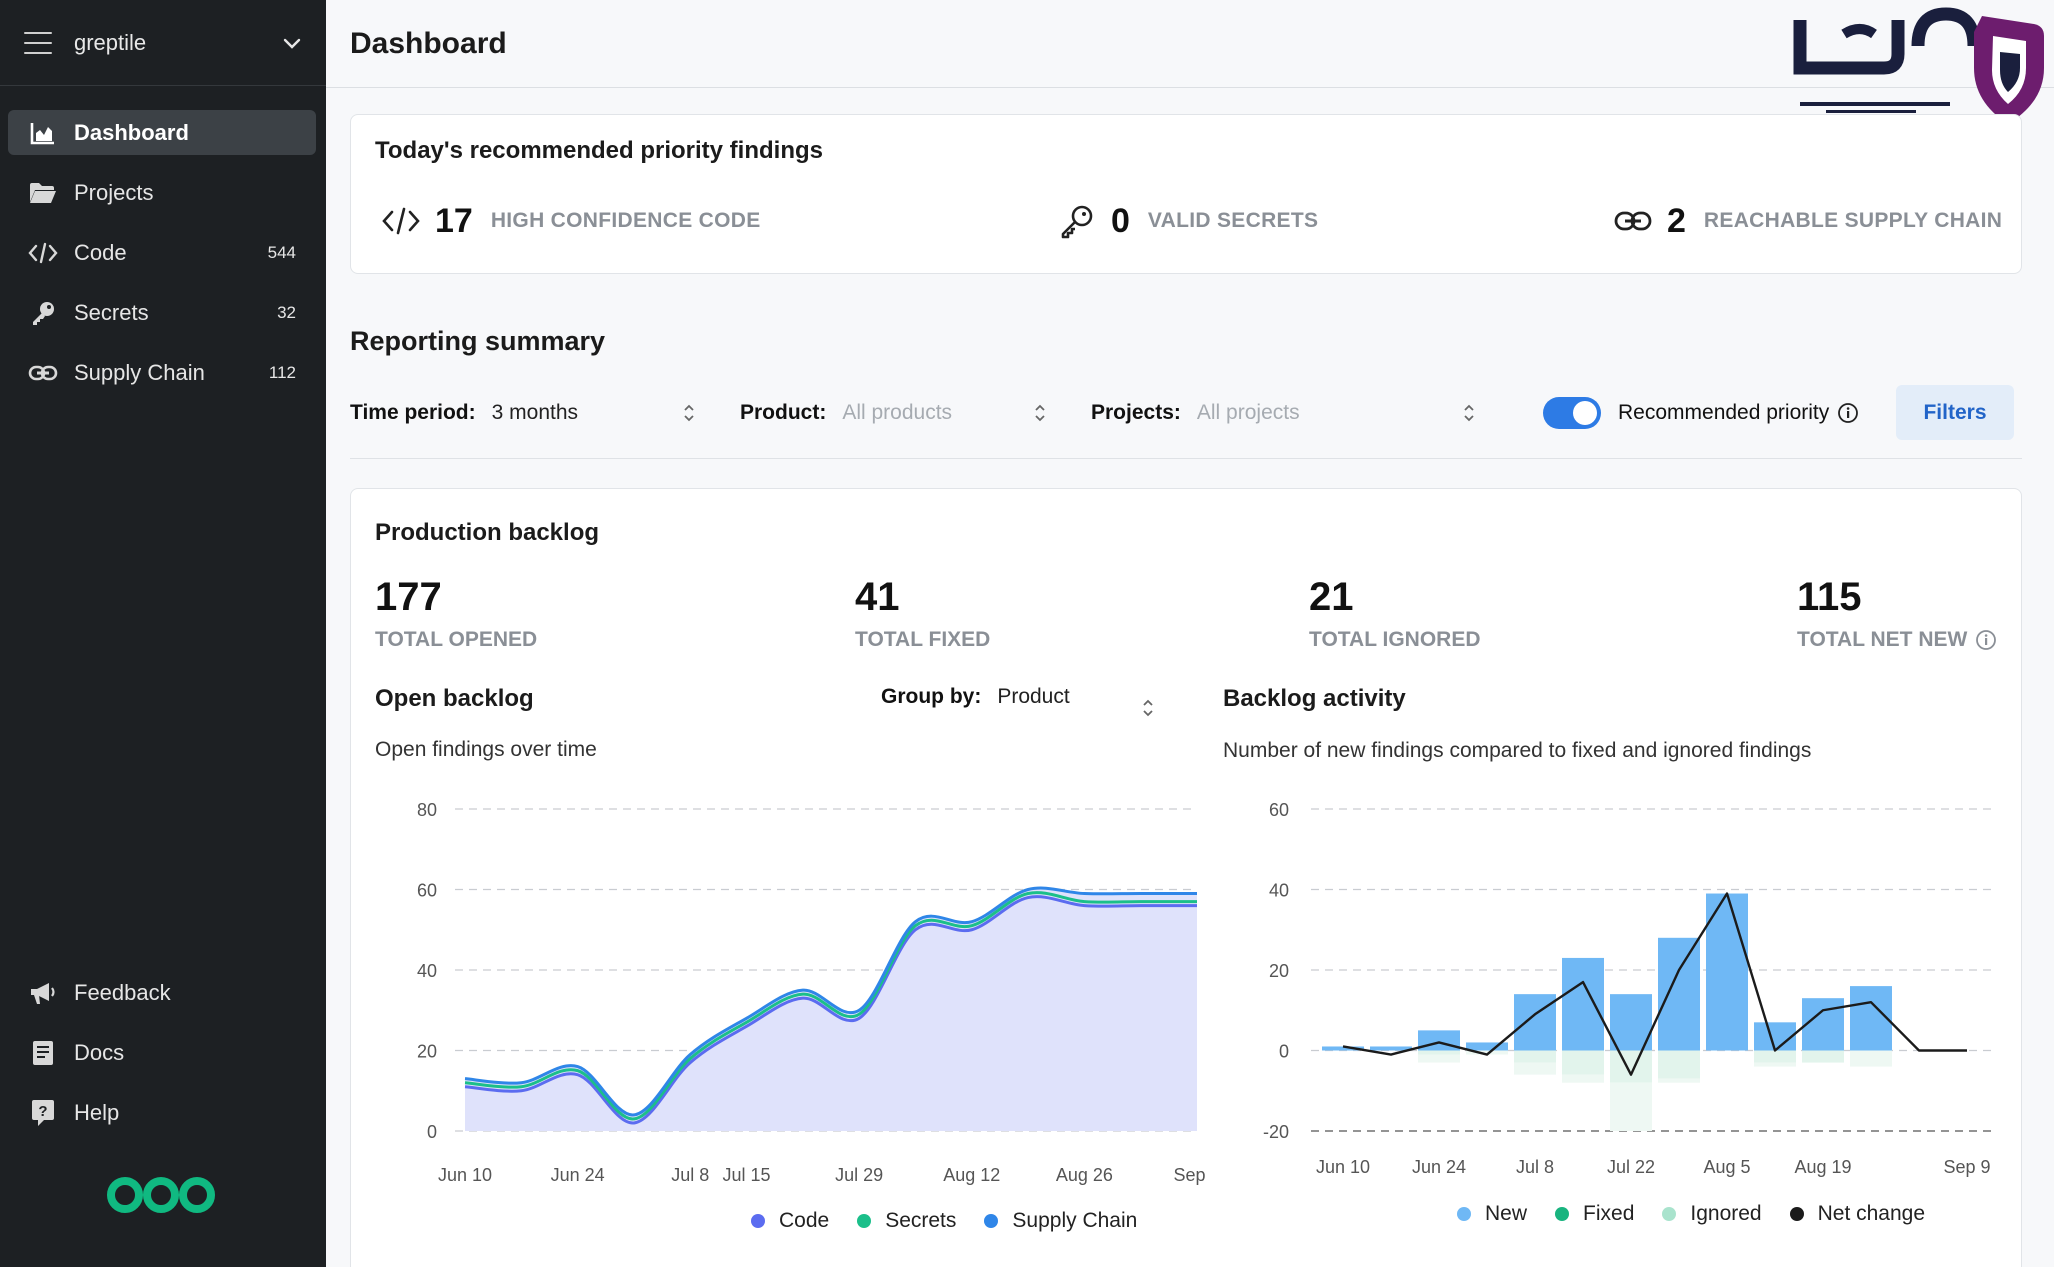 The height and width of the screenshot is (1267, 2054). I want to click on sidebar-item-projects: Projects, so click(162, 192).